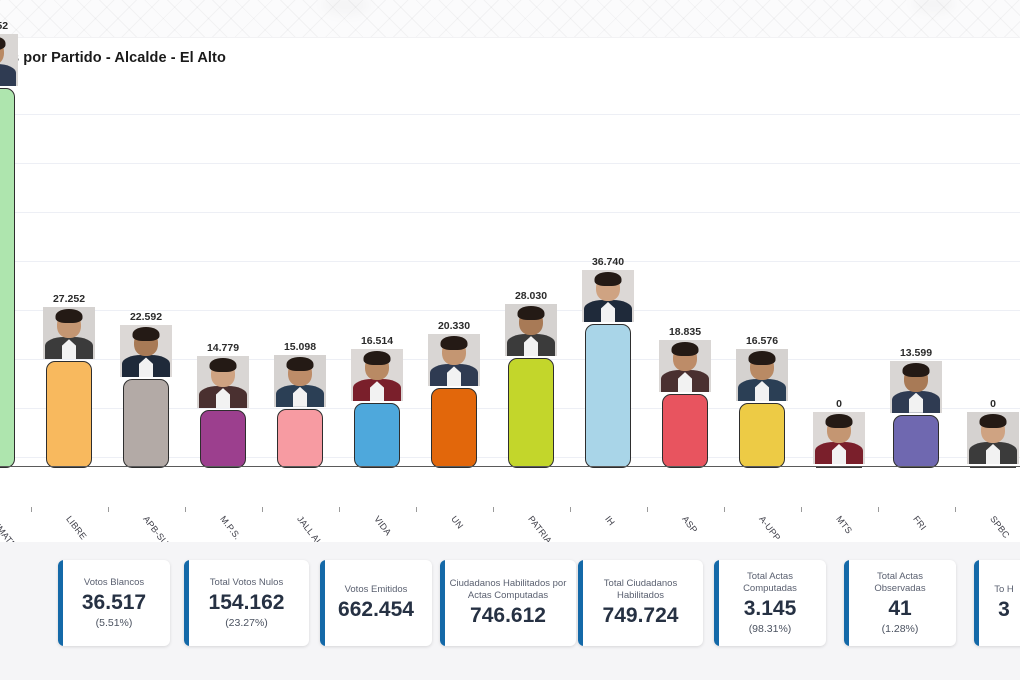  I want to click on chart-bar-value-label: 13.599, so click(916, 352).